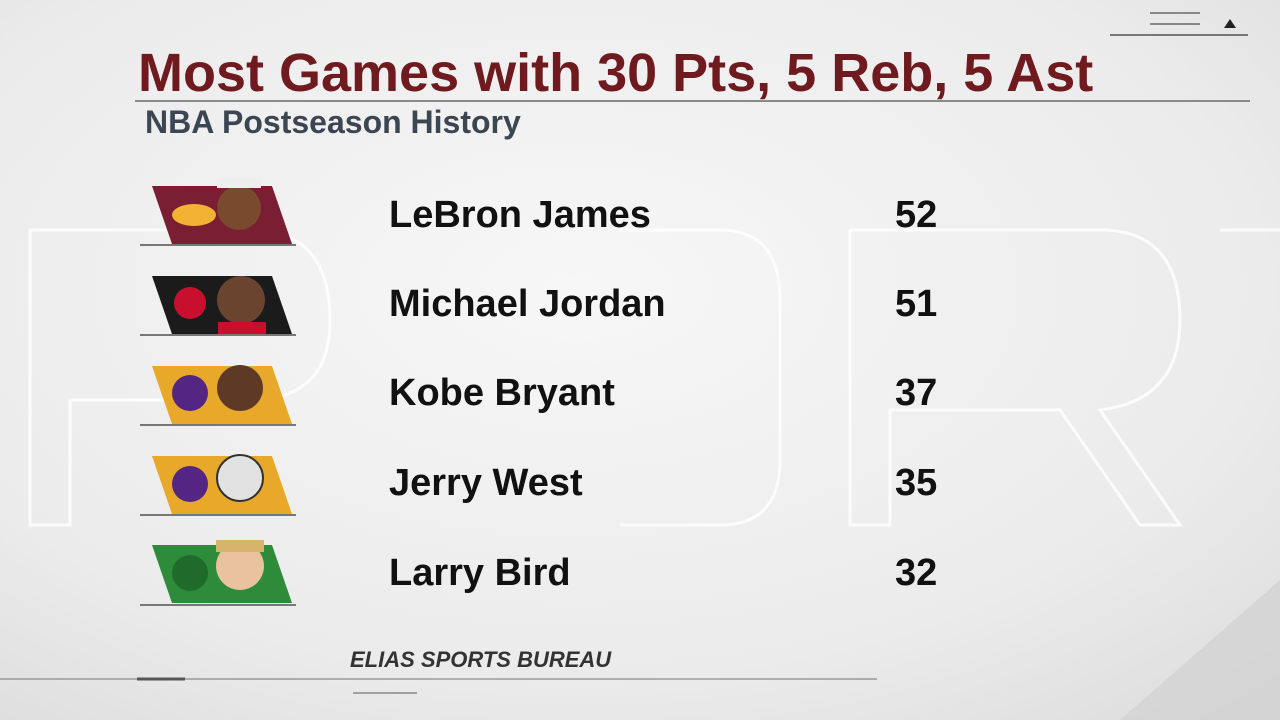  What do you see at coordinates (486, 483) in the screenshot?
I see `player-name: Jerry West` at bounding box center [486, 483].